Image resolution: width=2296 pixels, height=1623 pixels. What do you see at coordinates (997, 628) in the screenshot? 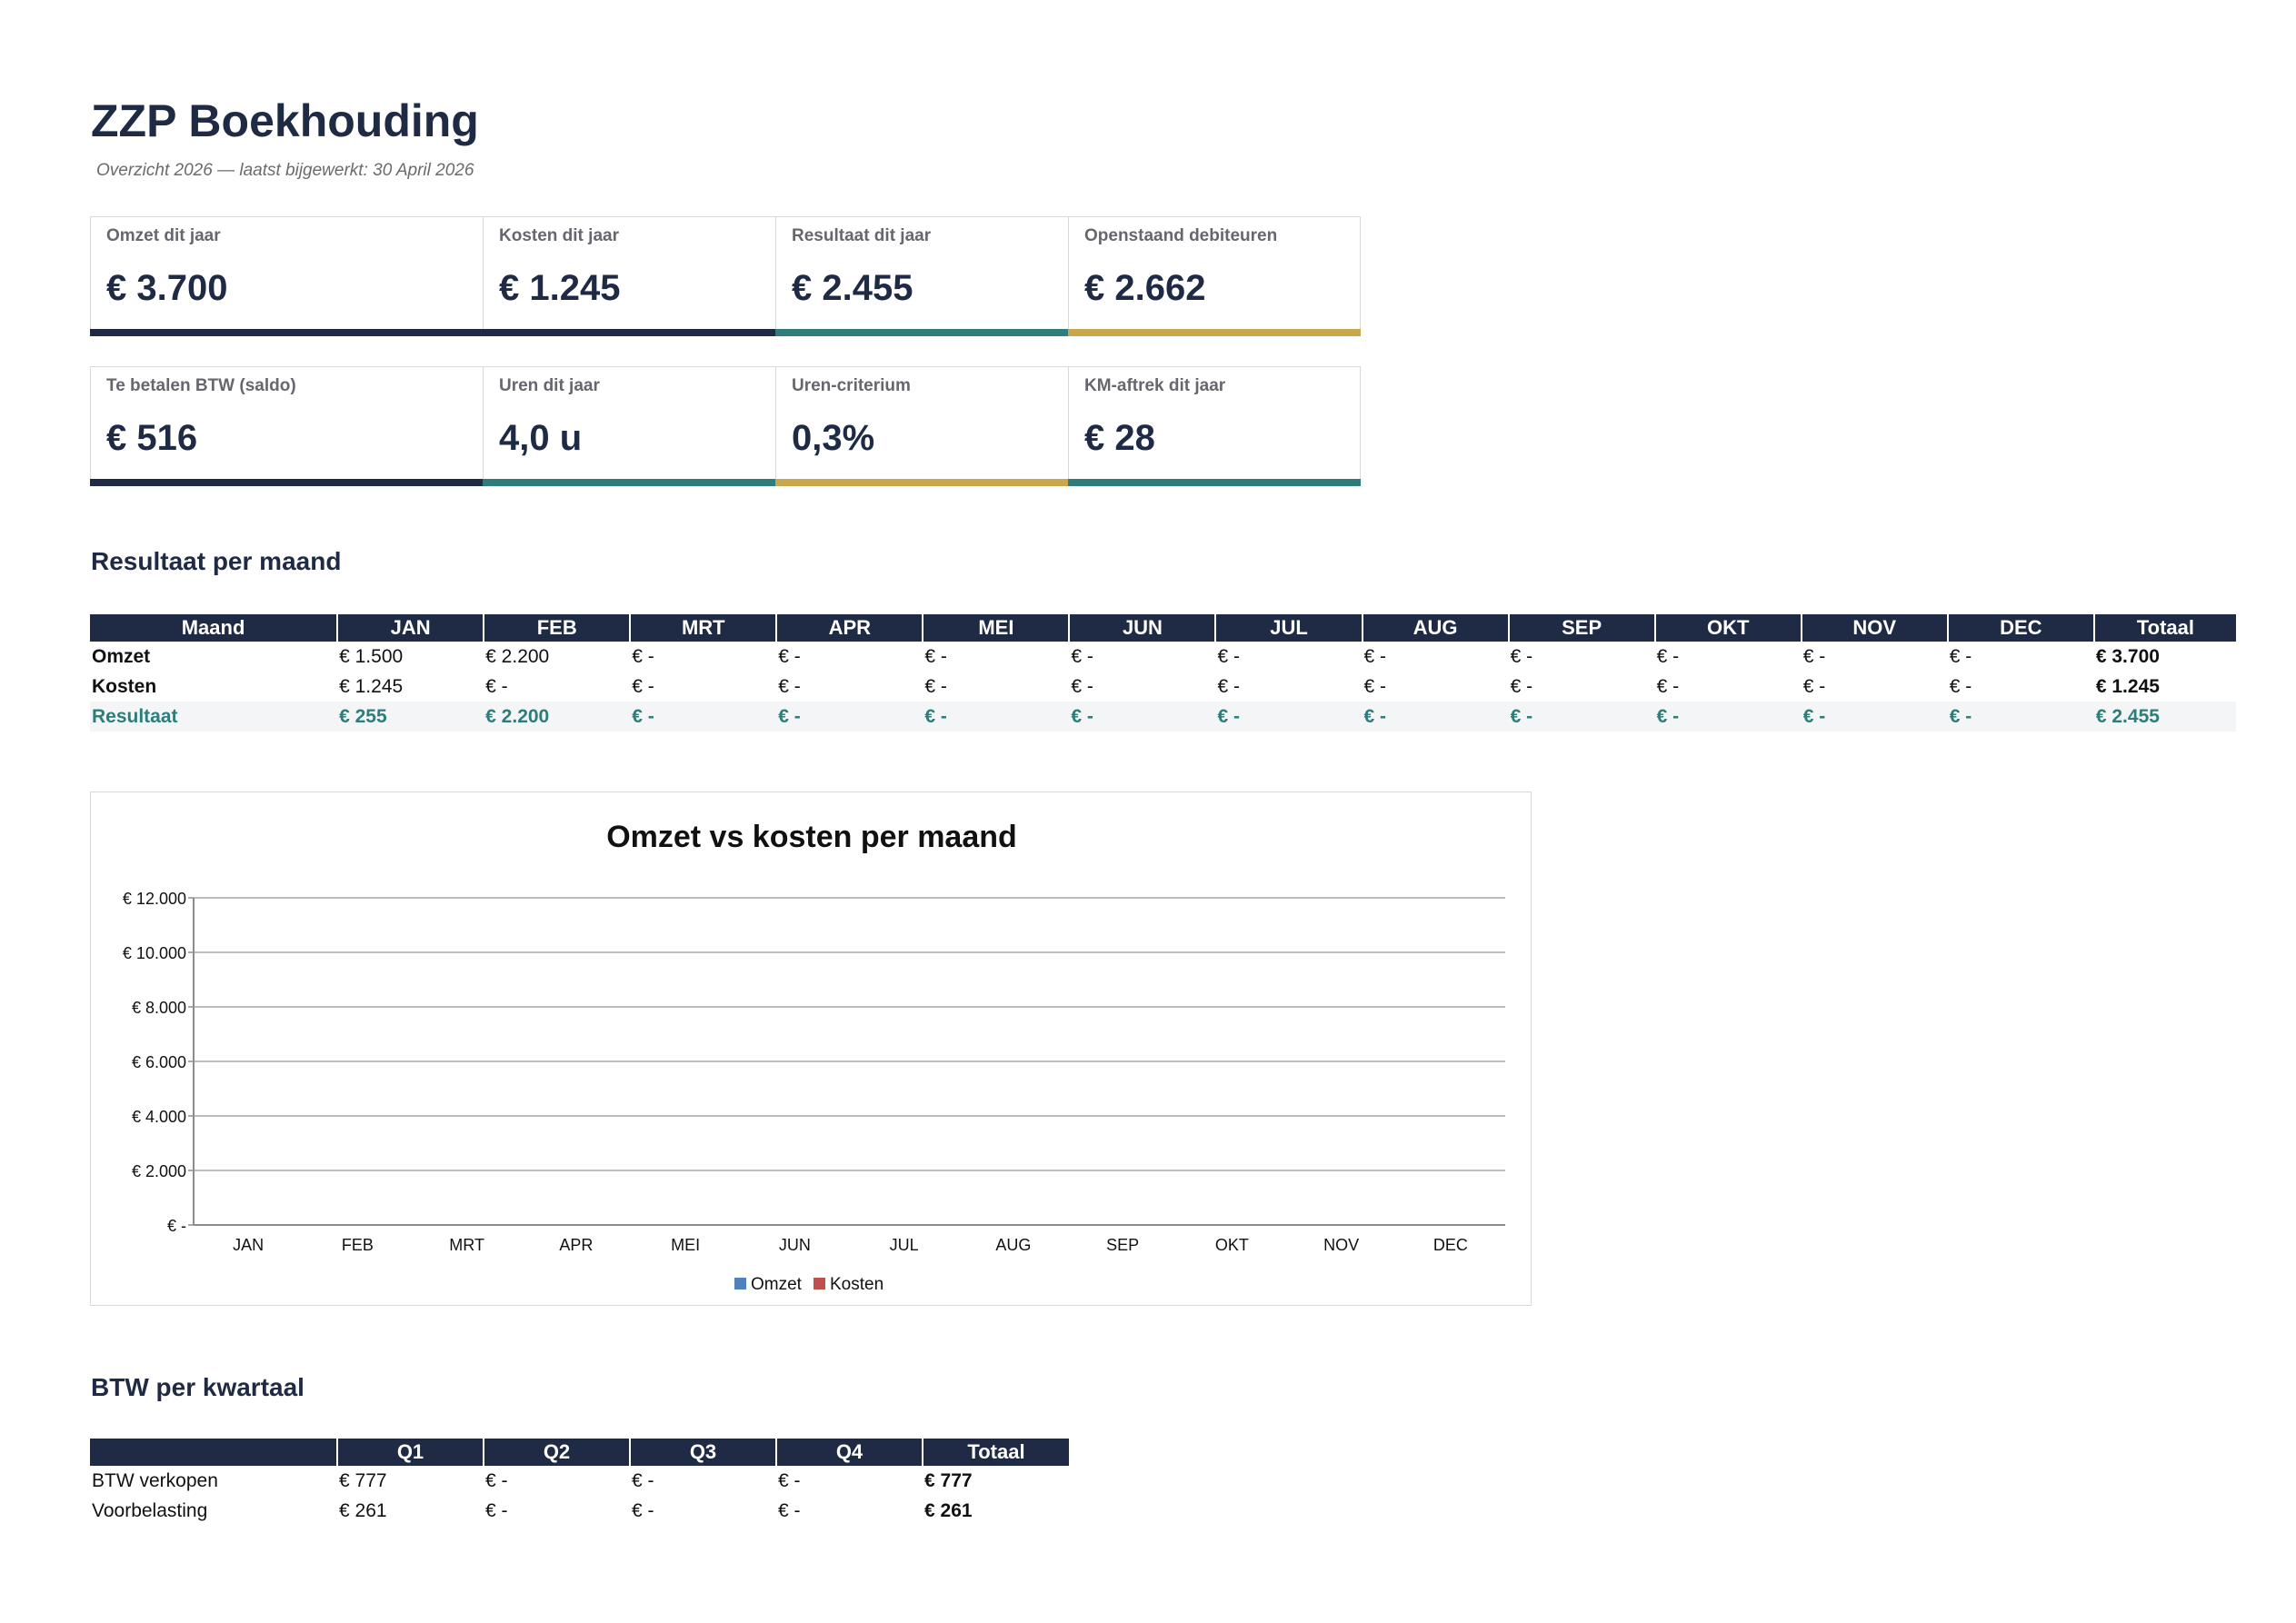
I see `column-header: MEI` at bounding box center [997, 628].